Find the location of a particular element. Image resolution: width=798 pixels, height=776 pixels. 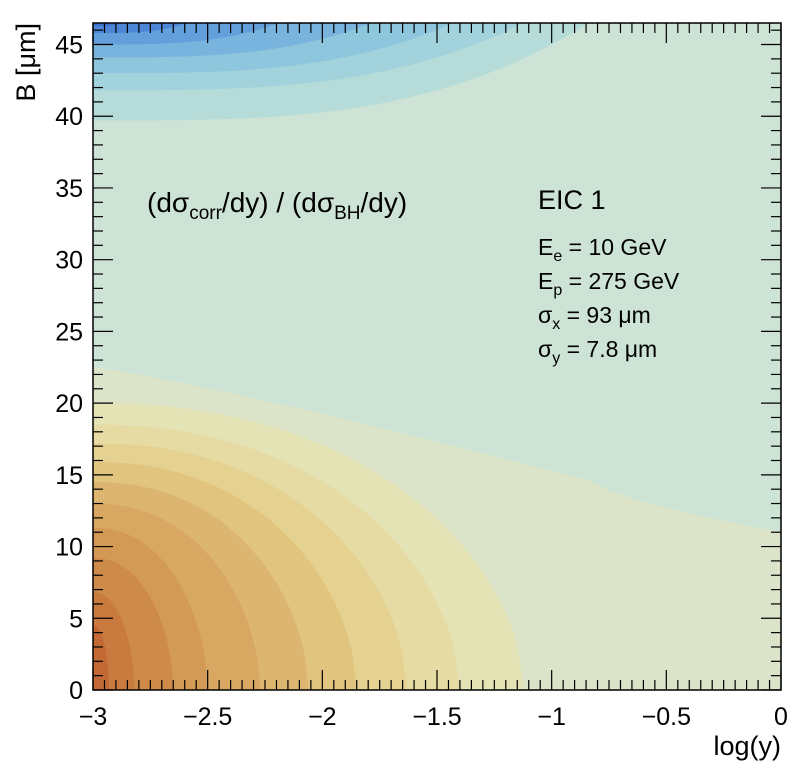

y-tick-label: 5 is located at coordinates (76, 619).